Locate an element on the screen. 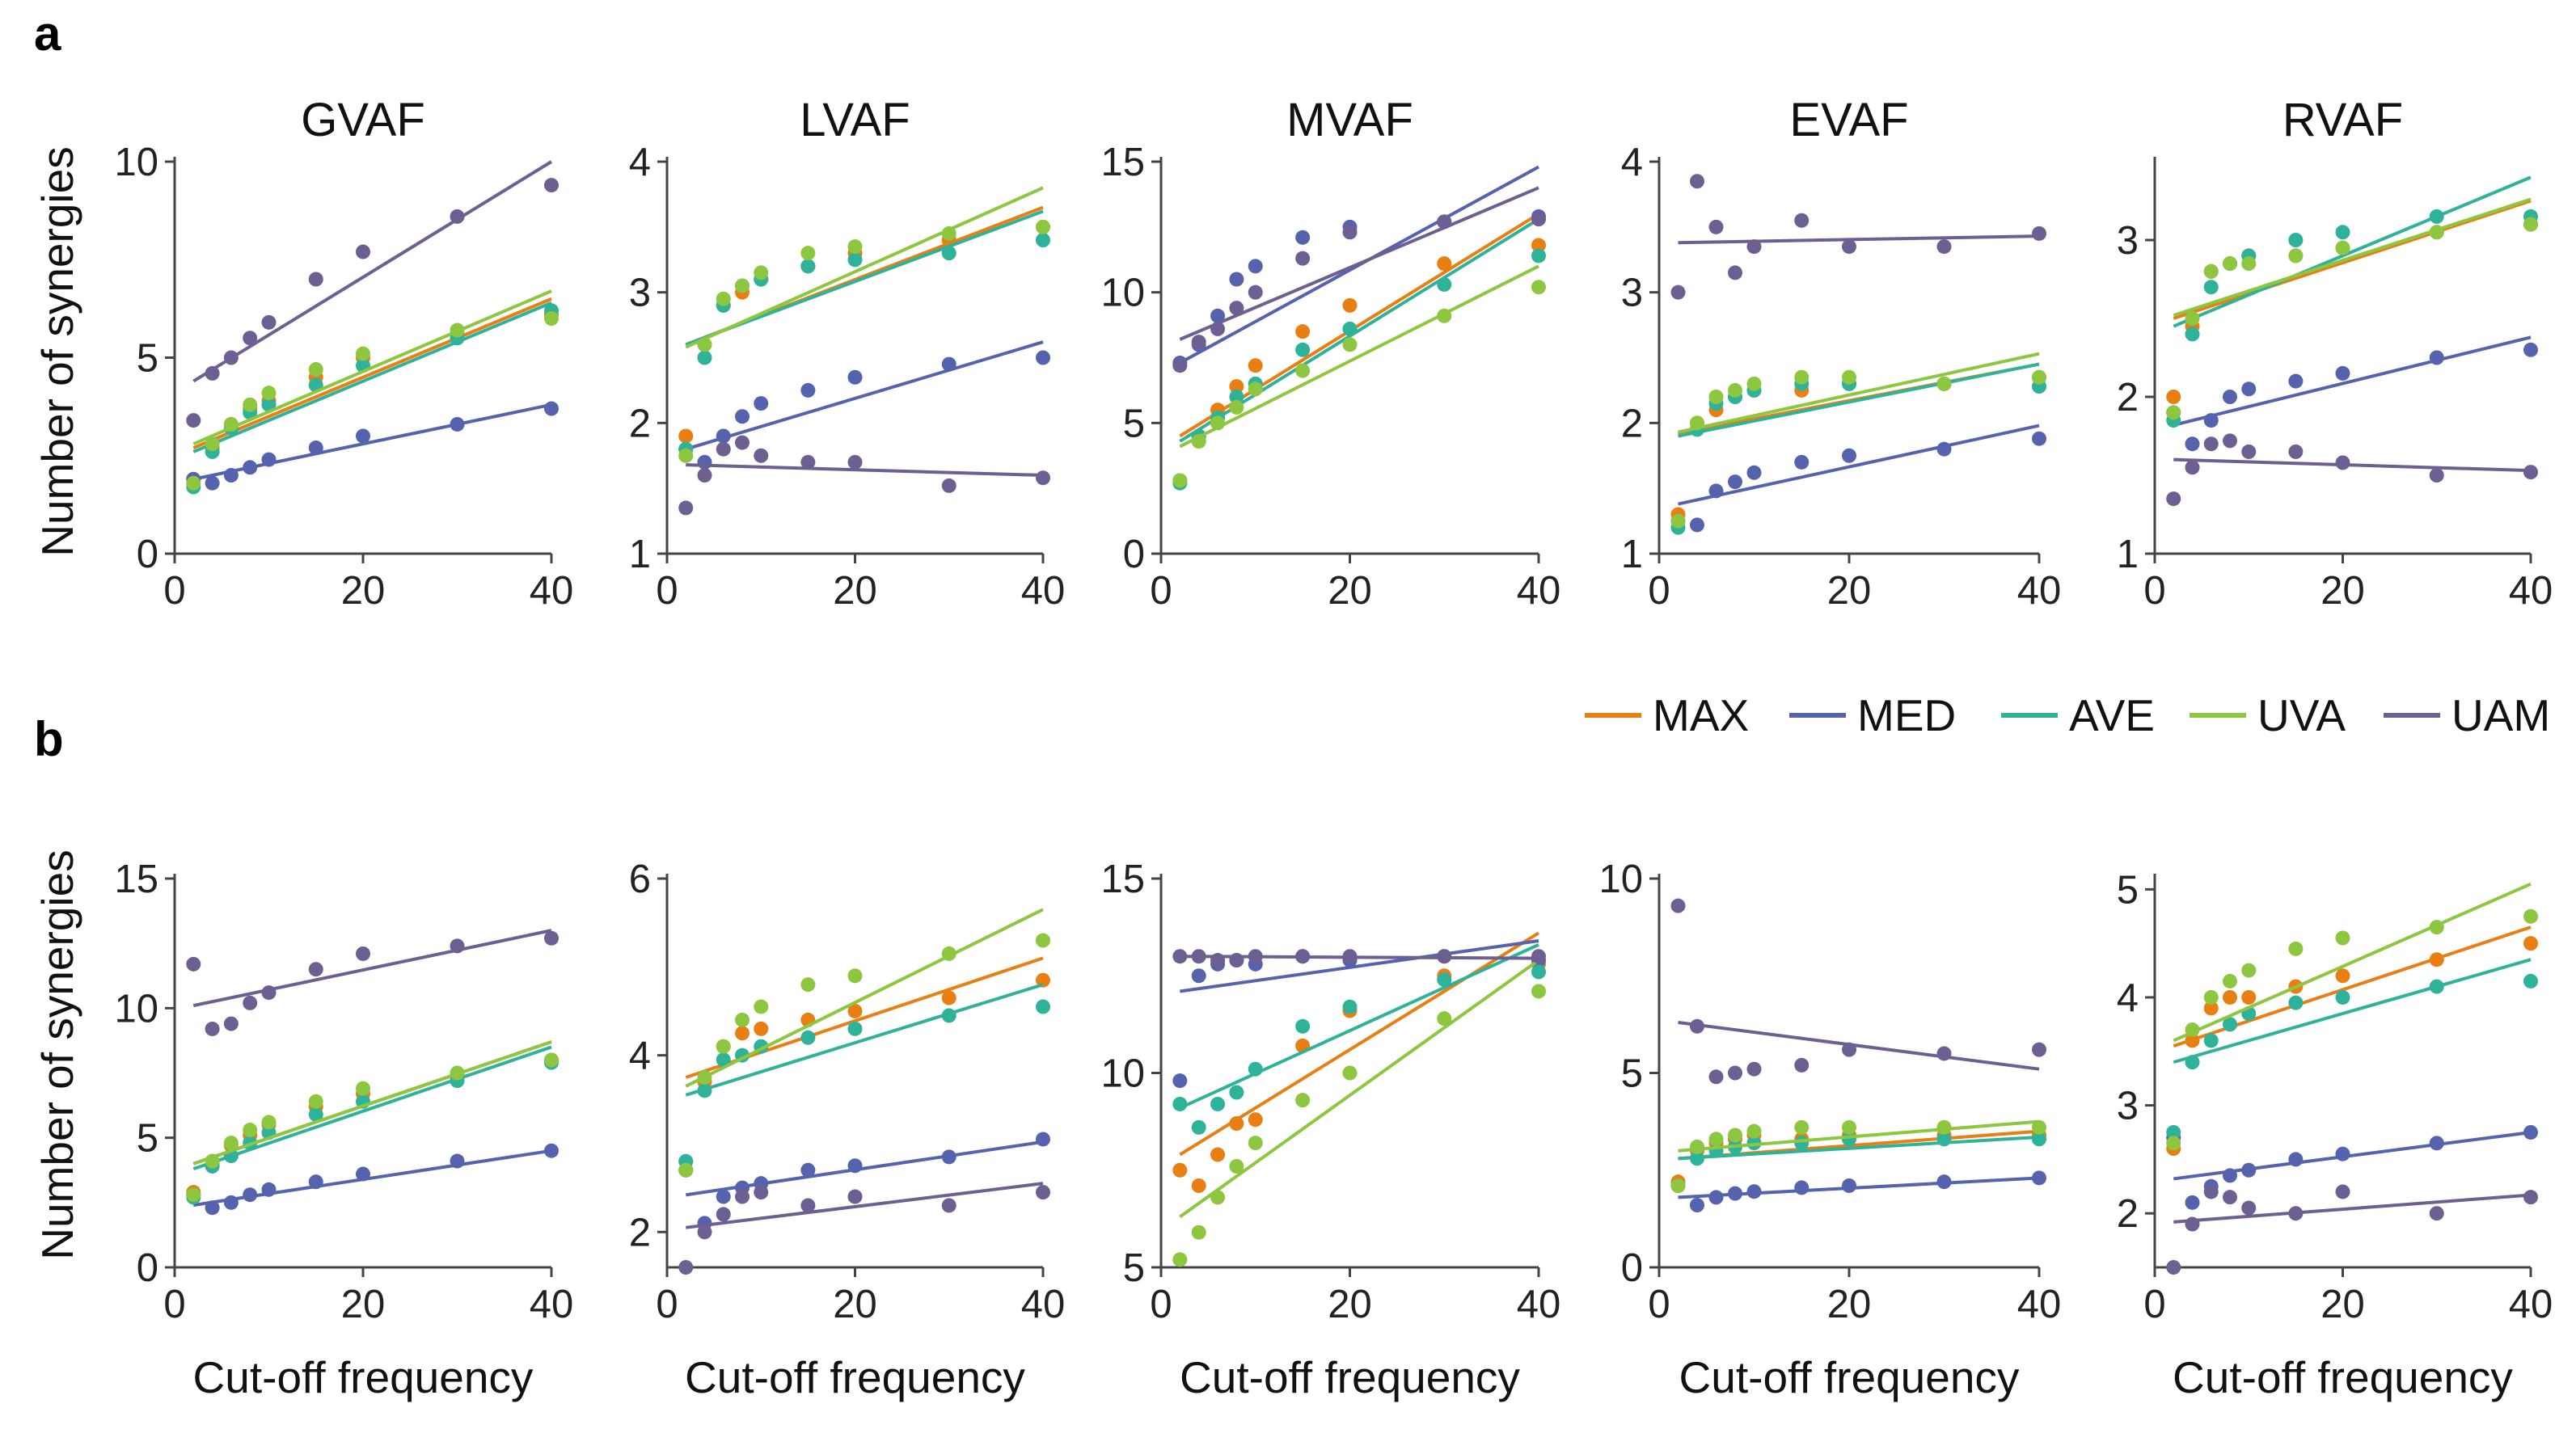  row-a-chart-3-ytick-label: 15 is located at coordinates (1122, 162).